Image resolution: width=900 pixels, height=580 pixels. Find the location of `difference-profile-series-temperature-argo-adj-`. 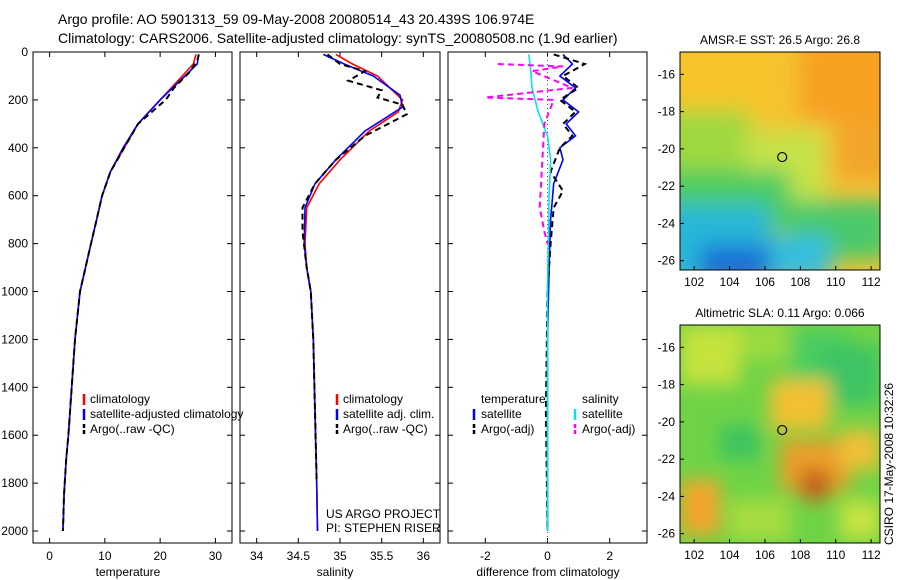

difference-profile-series-temperature-argo-adj- is located at coordinates (566, 292).